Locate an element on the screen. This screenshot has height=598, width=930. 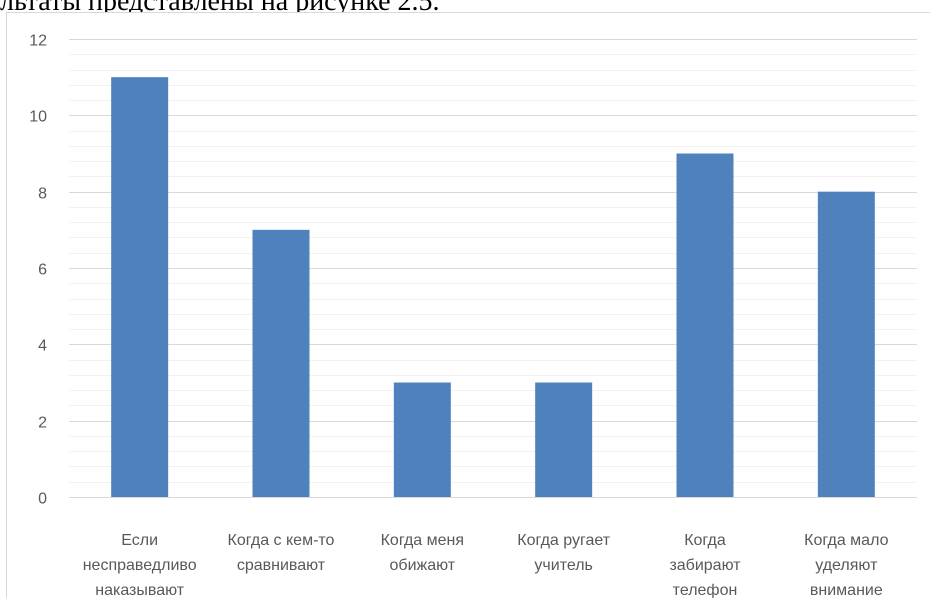
y-tick-label: 10 is located at coordinates (38, 117).